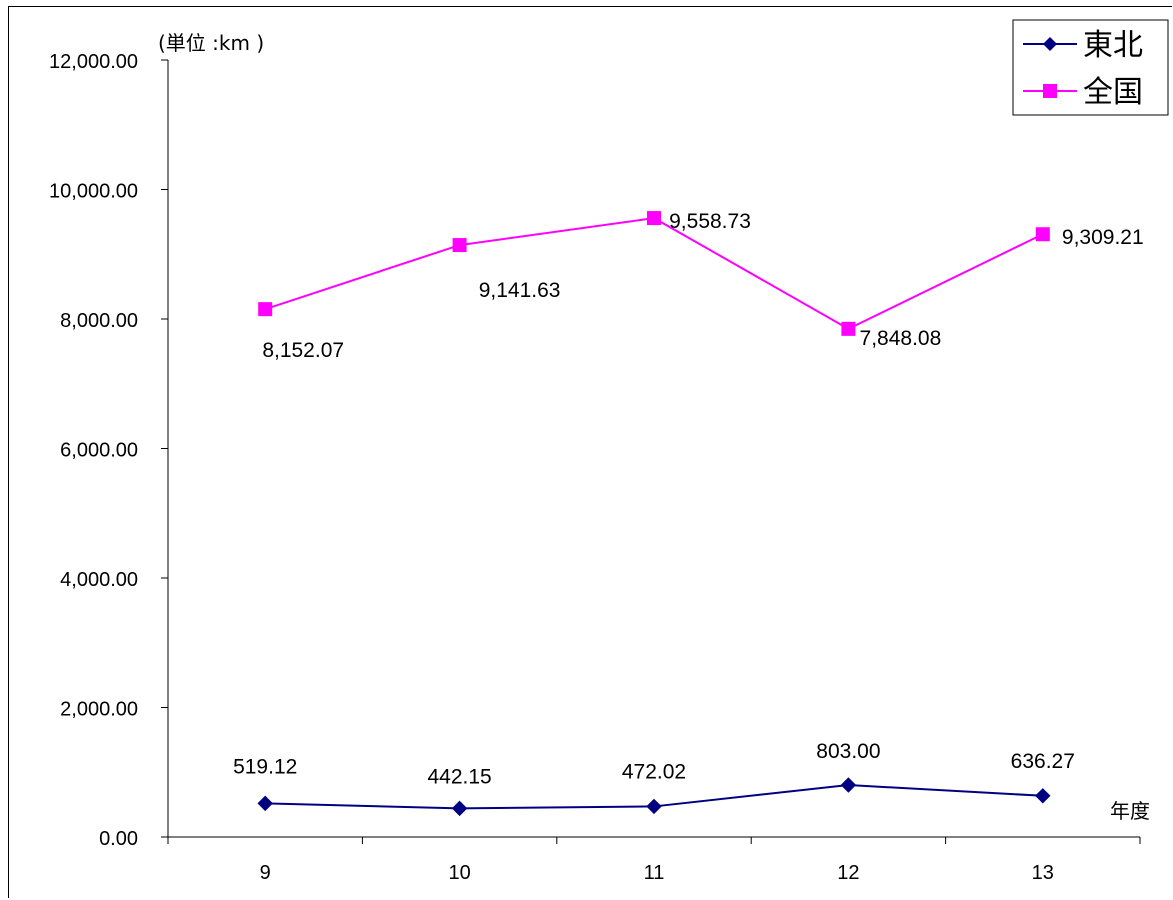 Image resolution: width=1173 pixels, height=900 pixels. I want to click on data-label: 803.00, so click(848, 751).